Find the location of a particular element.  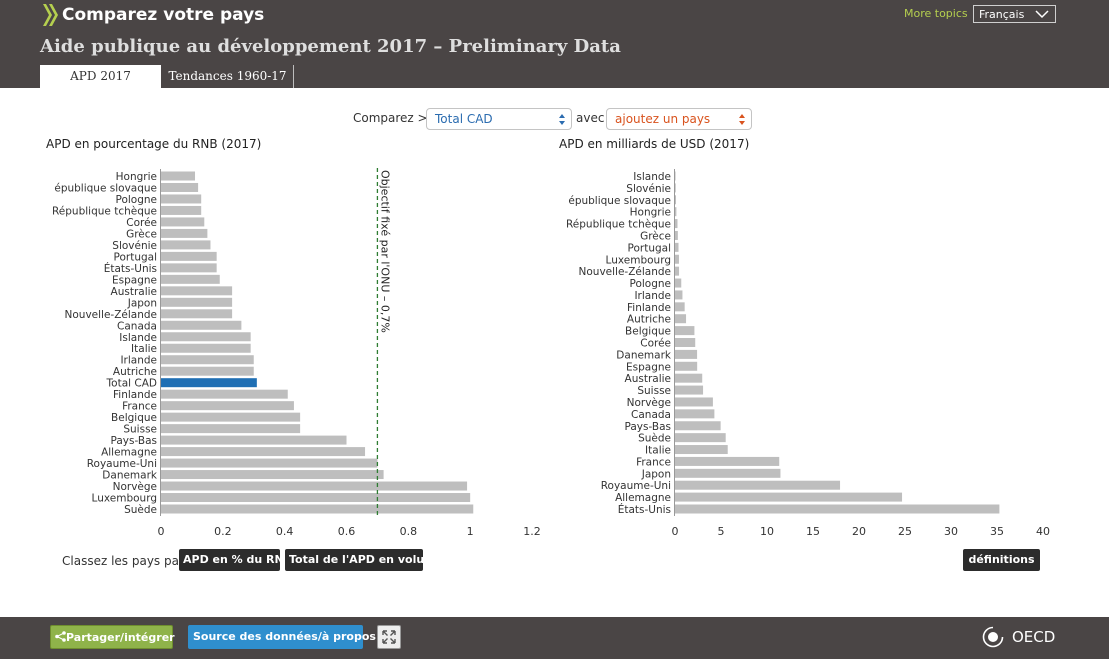

share-button: Partager/intégrer is located at coordinates (112, 637).